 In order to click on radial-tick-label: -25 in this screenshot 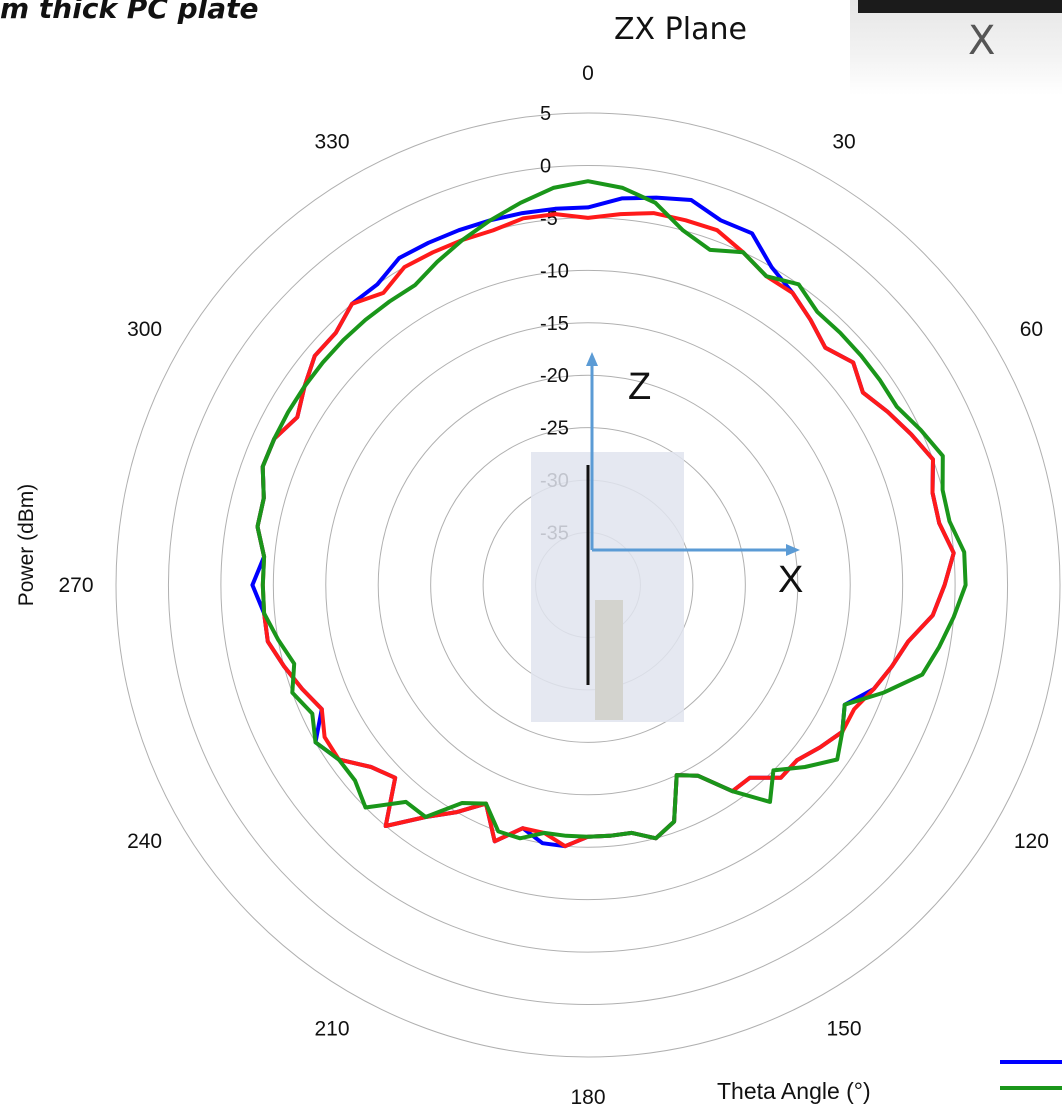, I will do `click(554, 429)`.